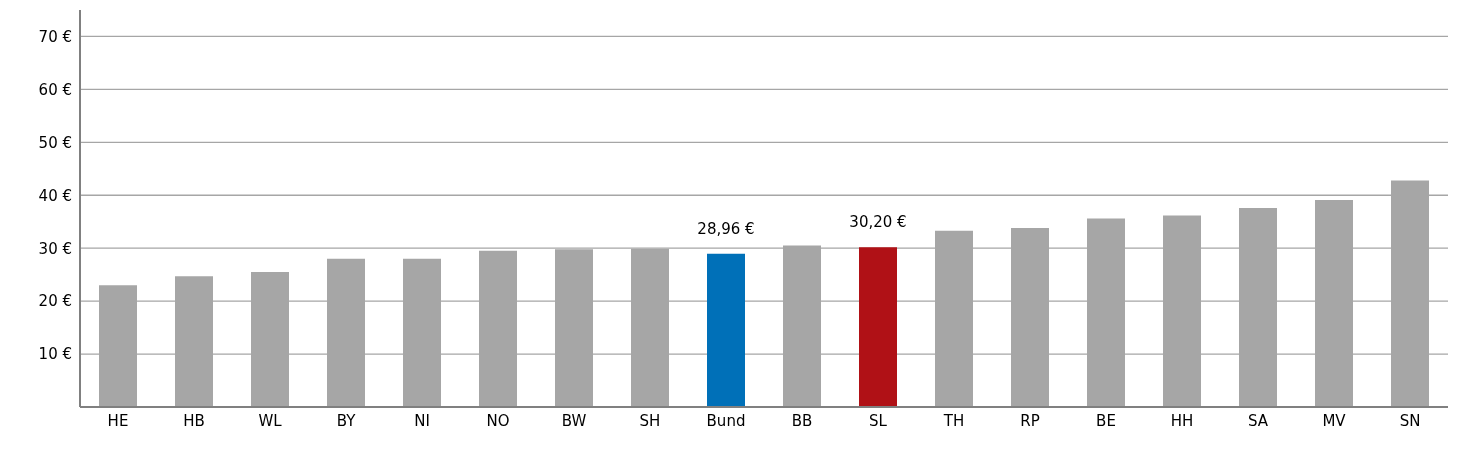  Describe the element at coordinates (194, 420) in the screenshot. I see `x-tick-label: HB` at that location.